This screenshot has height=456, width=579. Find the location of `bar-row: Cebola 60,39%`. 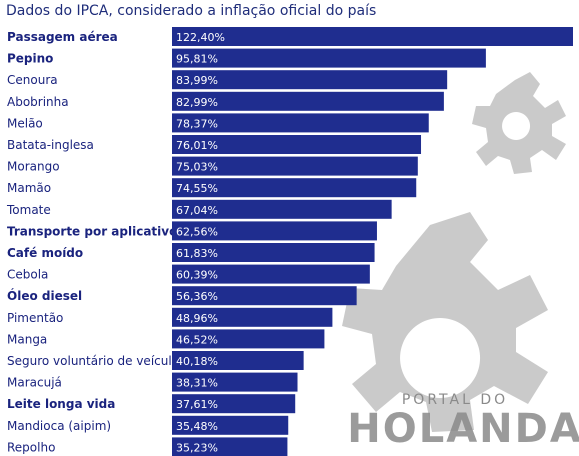

bar-row: Cebola 60,39% is located at coordinates (188, 274).